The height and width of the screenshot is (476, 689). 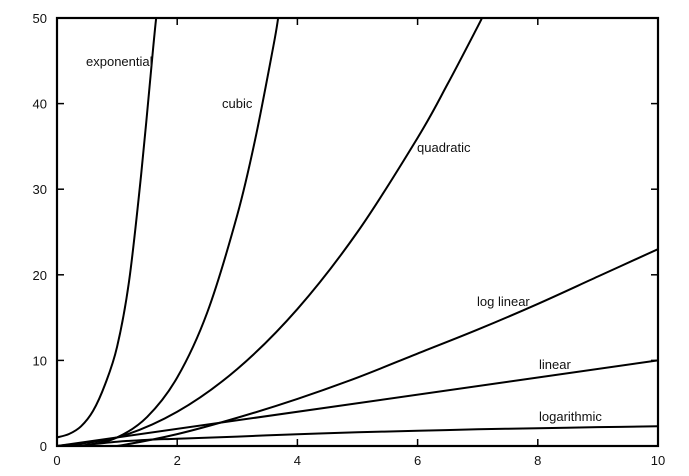 I want to click on logarithmic-curve, so click(x=372, y=435).